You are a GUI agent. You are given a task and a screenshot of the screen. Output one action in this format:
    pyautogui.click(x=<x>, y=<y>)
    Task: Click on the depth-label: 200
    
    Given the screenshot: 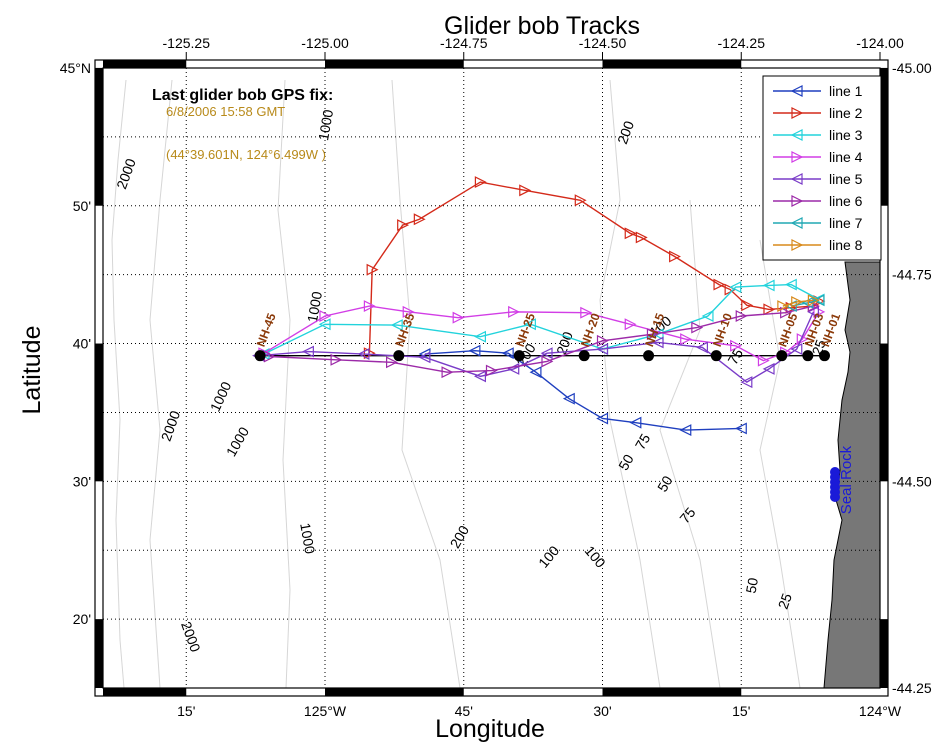 What is the action you would take?
    pyautogui.click(x=564, y=343)
    